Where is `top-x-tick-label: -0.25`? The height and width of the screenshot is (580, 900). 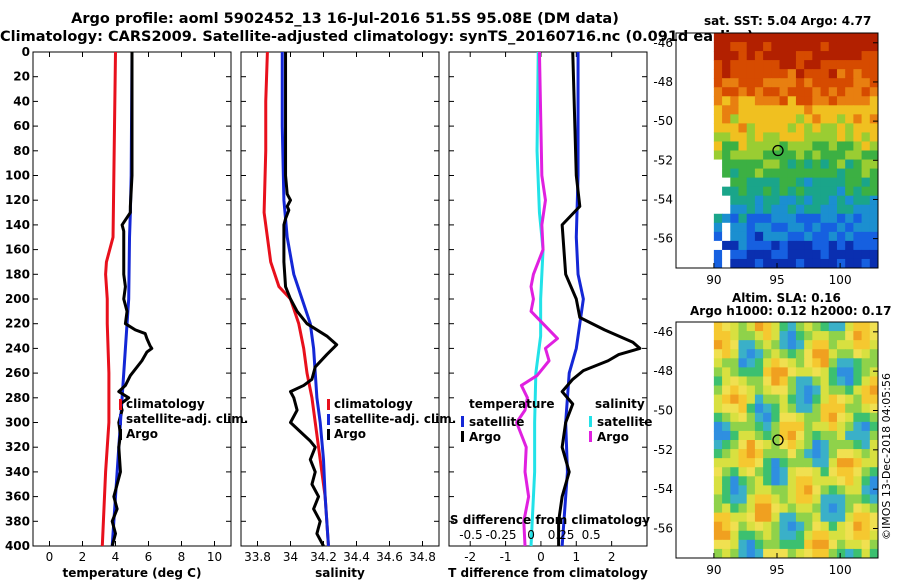
top-x-tick-label: -0.25 is located at coordinates (500, 535).